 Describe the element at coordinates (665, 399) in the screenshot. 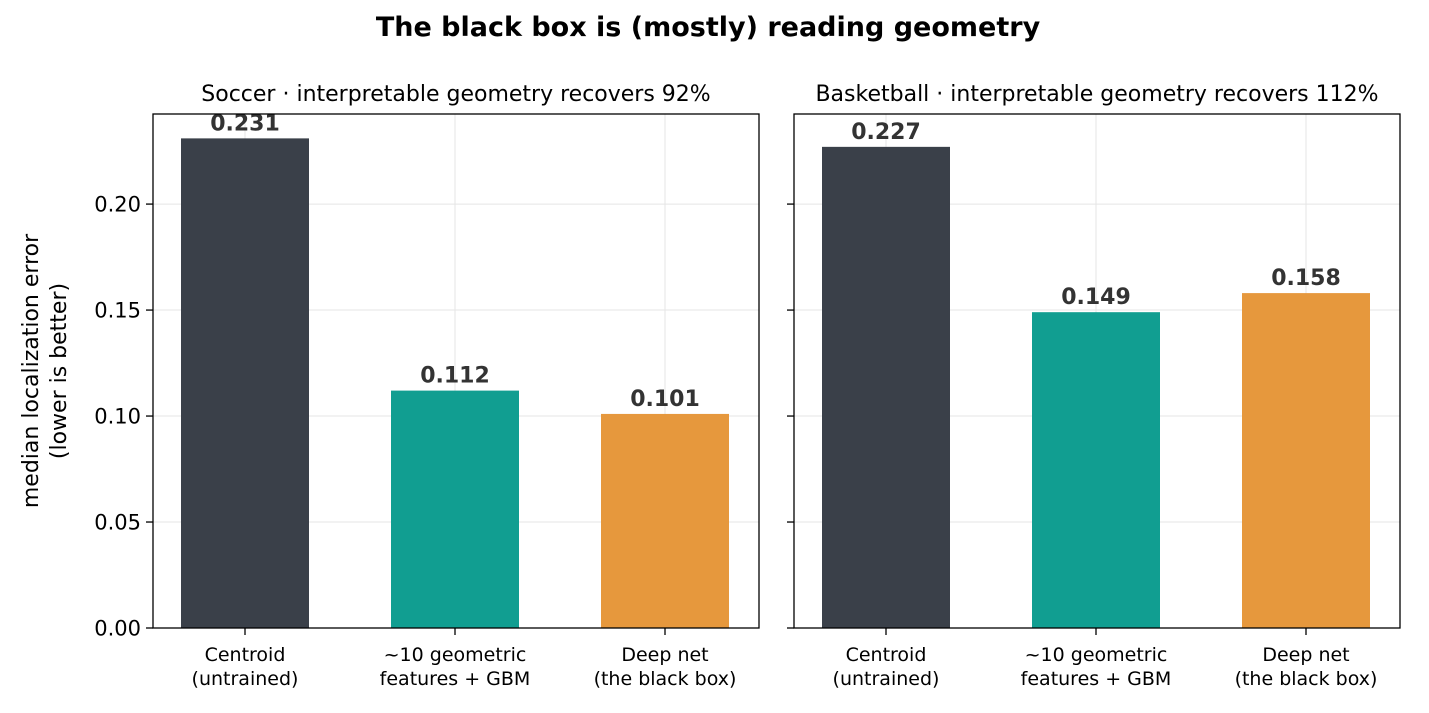

I see `bar-value-label: 0.101` at that location.